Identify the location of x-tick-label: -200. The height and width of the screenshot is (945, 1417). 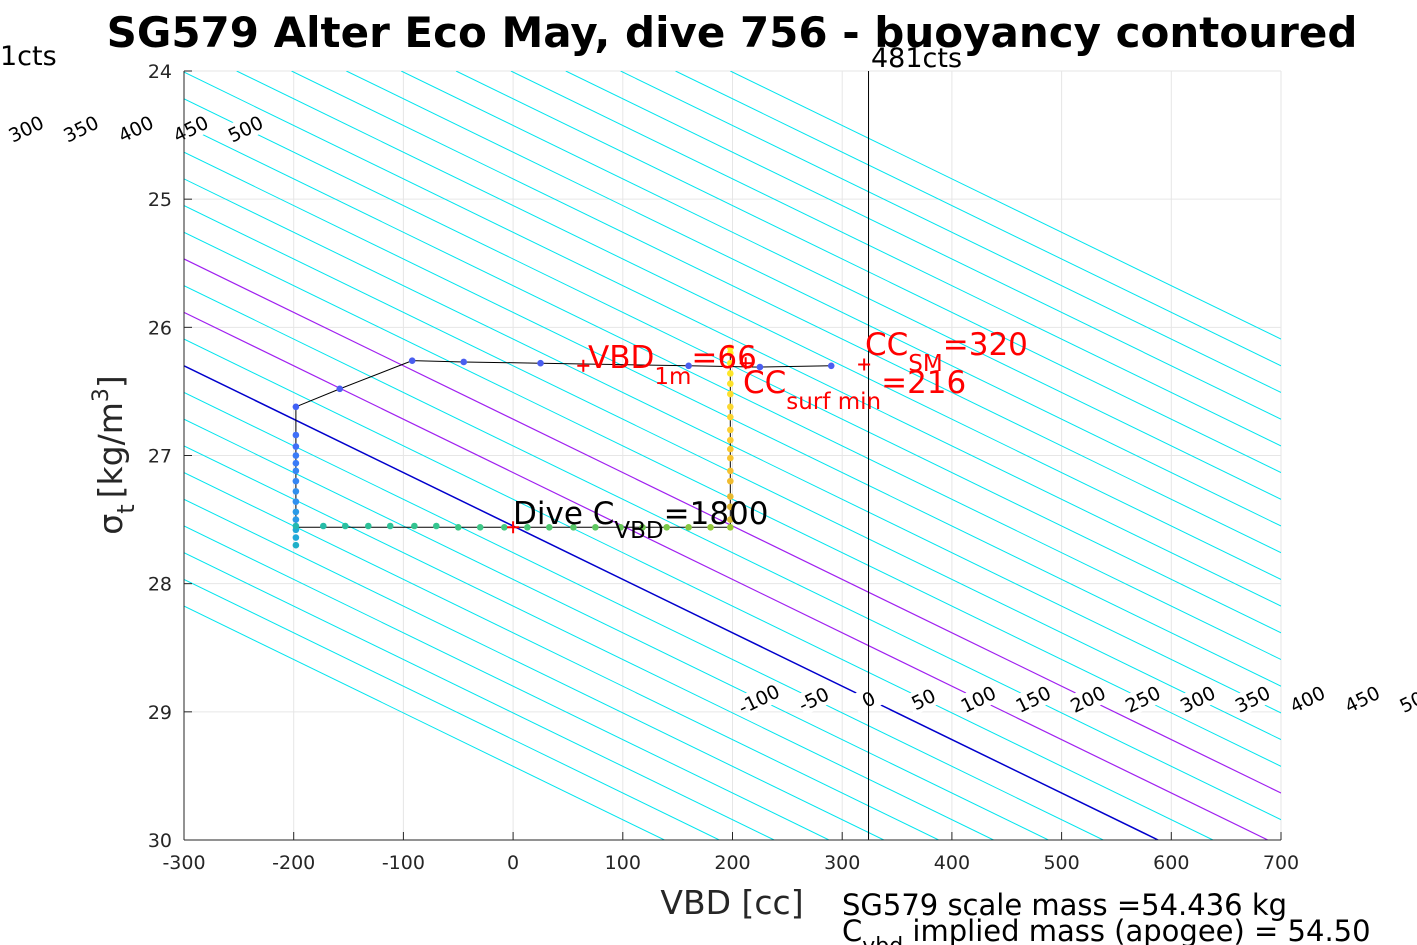
(293, 863).